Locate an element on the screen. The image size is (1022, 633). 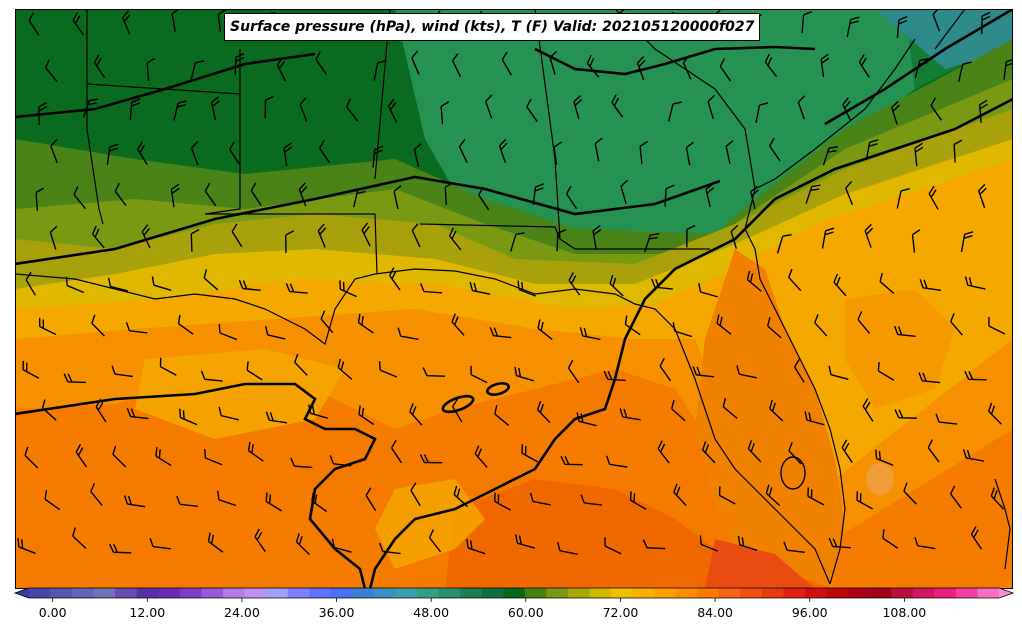
colorbar-outline is located at coordinates (514, 593).